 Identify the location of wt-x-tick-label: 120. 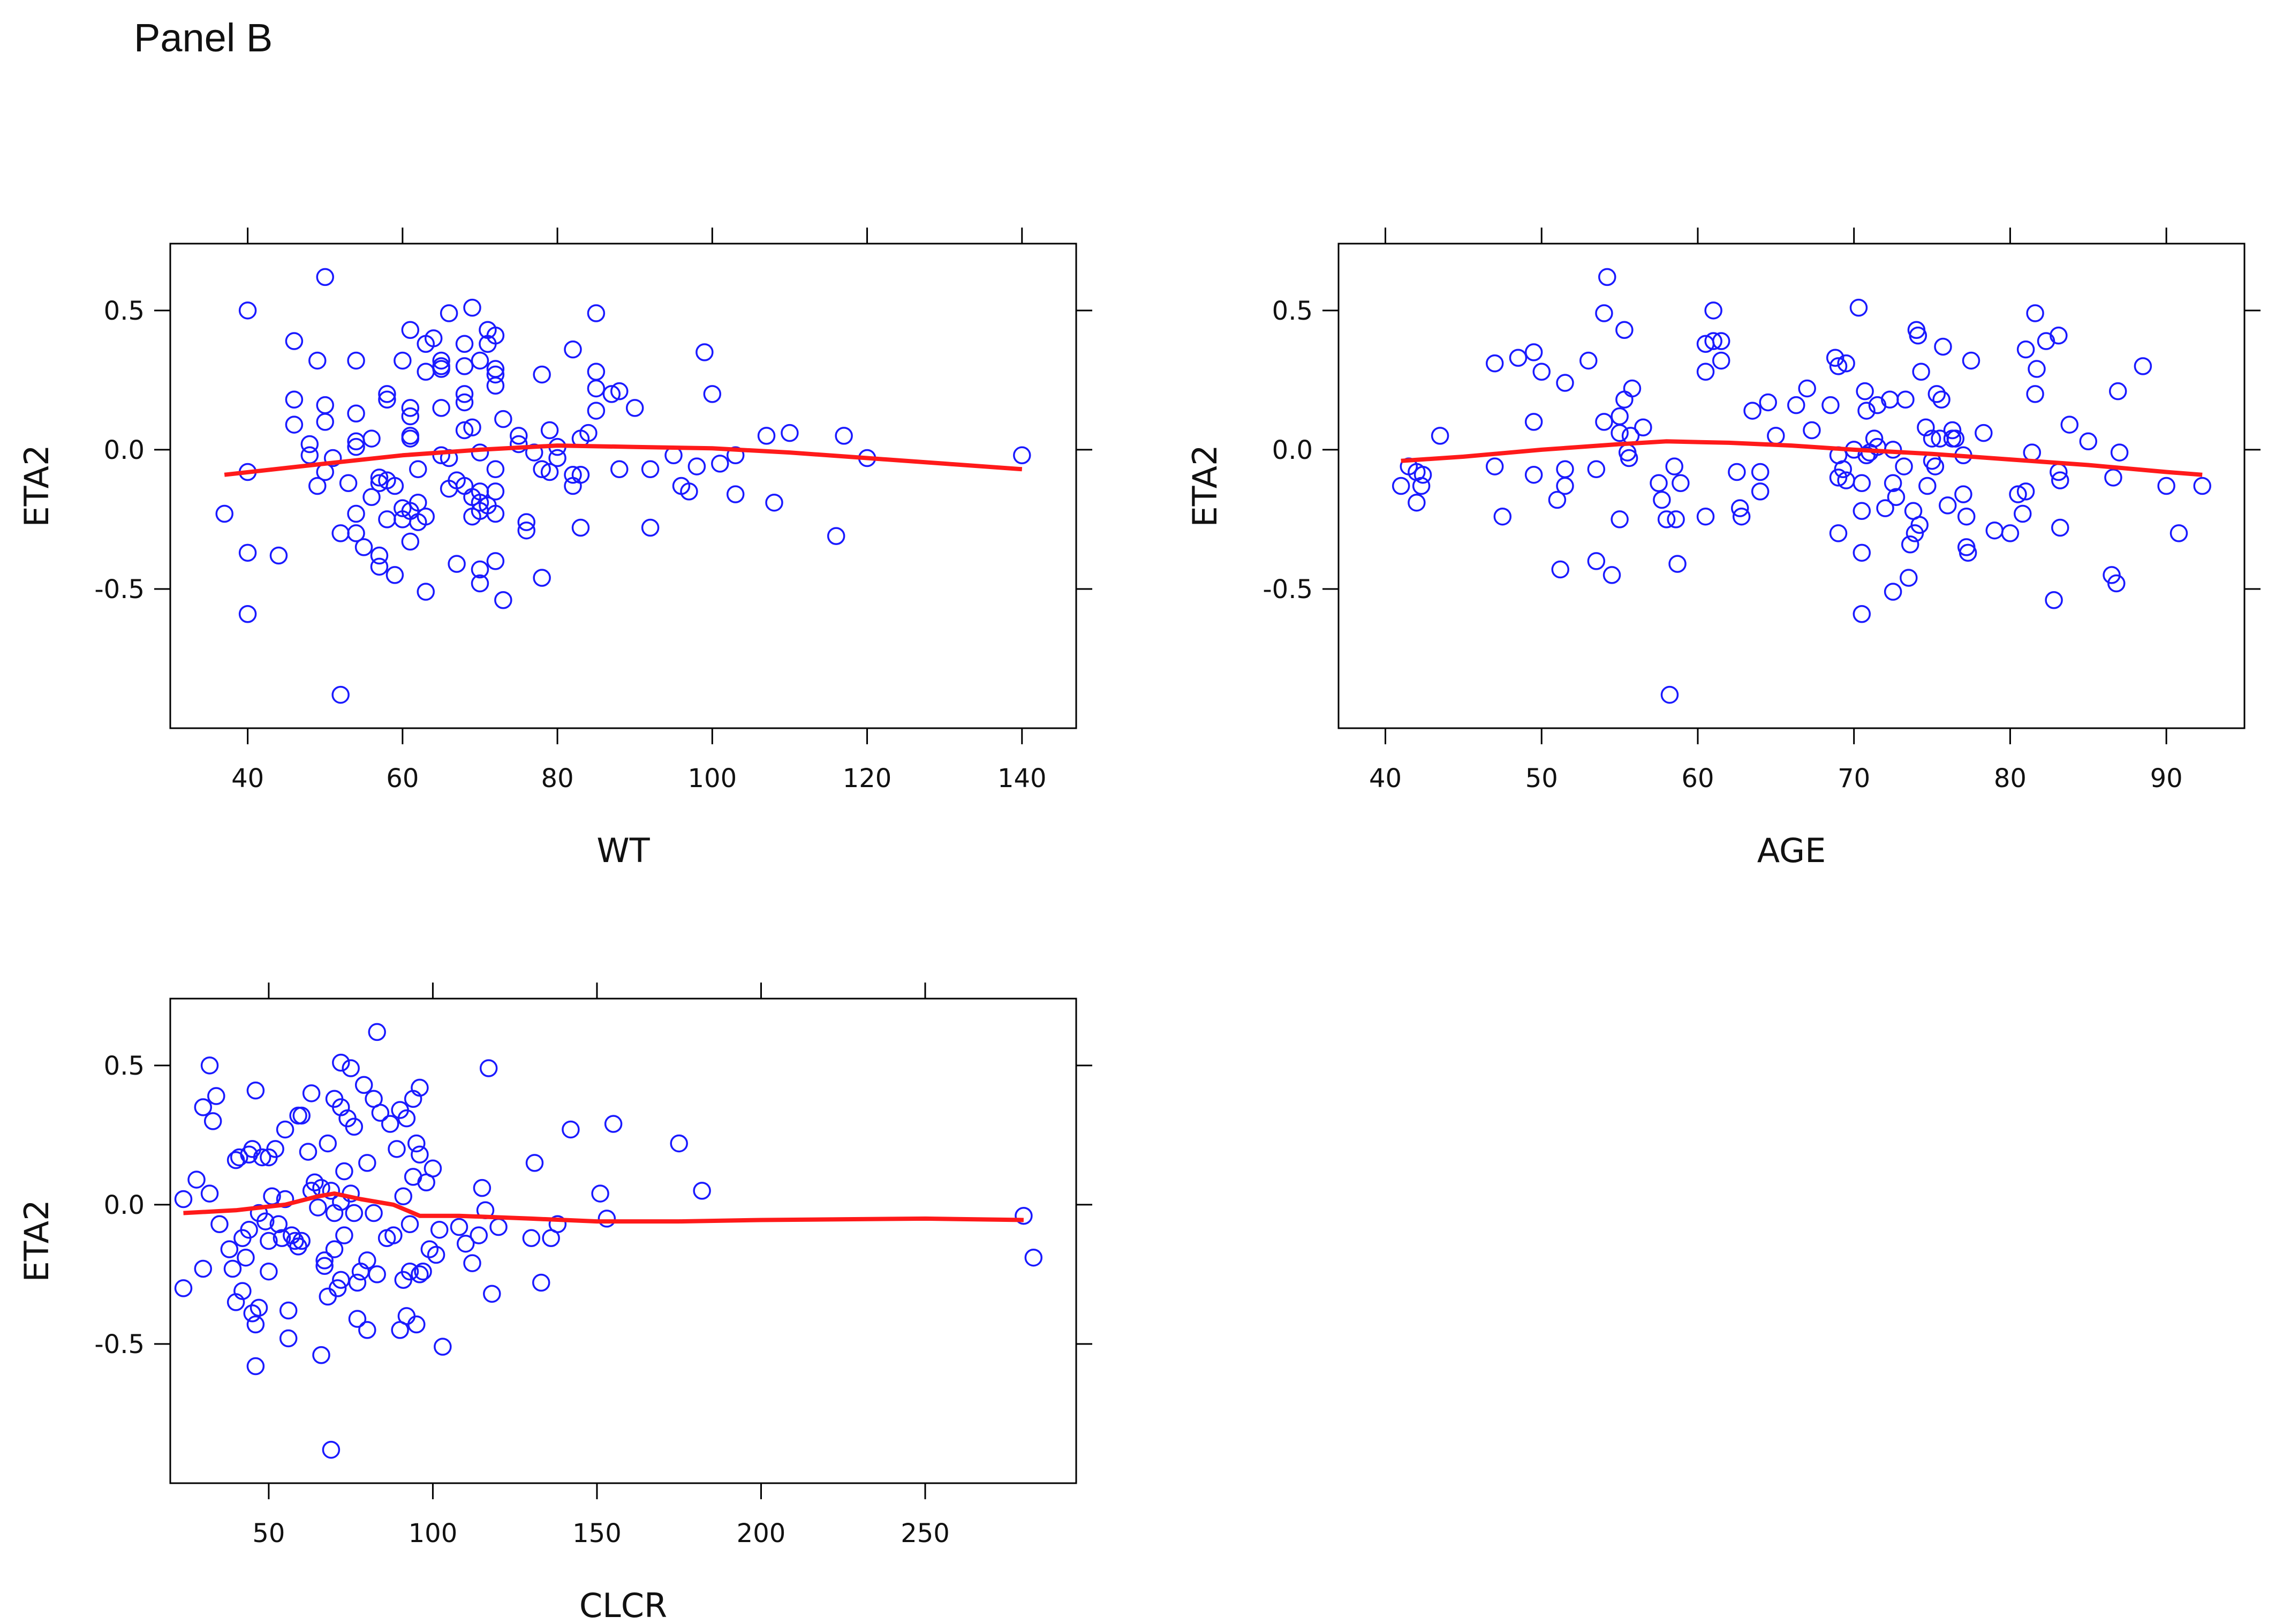
(867, 779).